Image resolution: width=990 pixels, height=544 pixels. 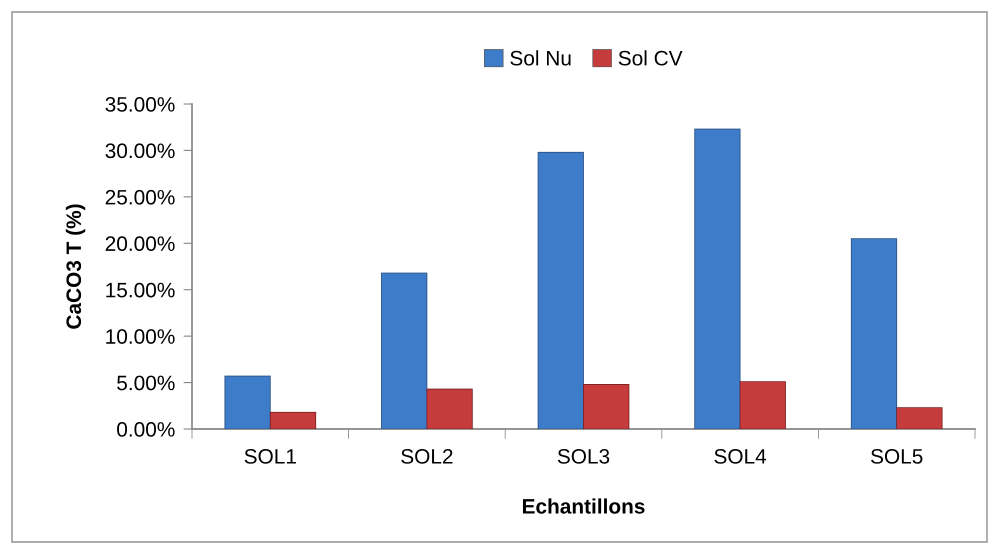 I want to click on y-tick-label: 15.00%, so click(x=140, y=290).